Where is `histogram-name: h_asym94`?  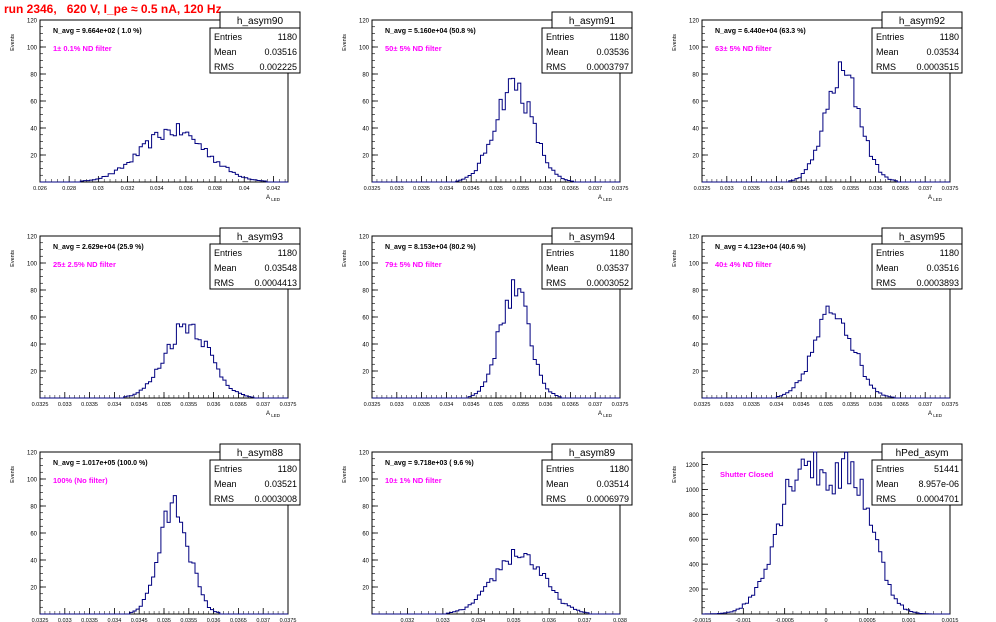
histogram-name: h_asym94 is located at coordinates (592, 237).